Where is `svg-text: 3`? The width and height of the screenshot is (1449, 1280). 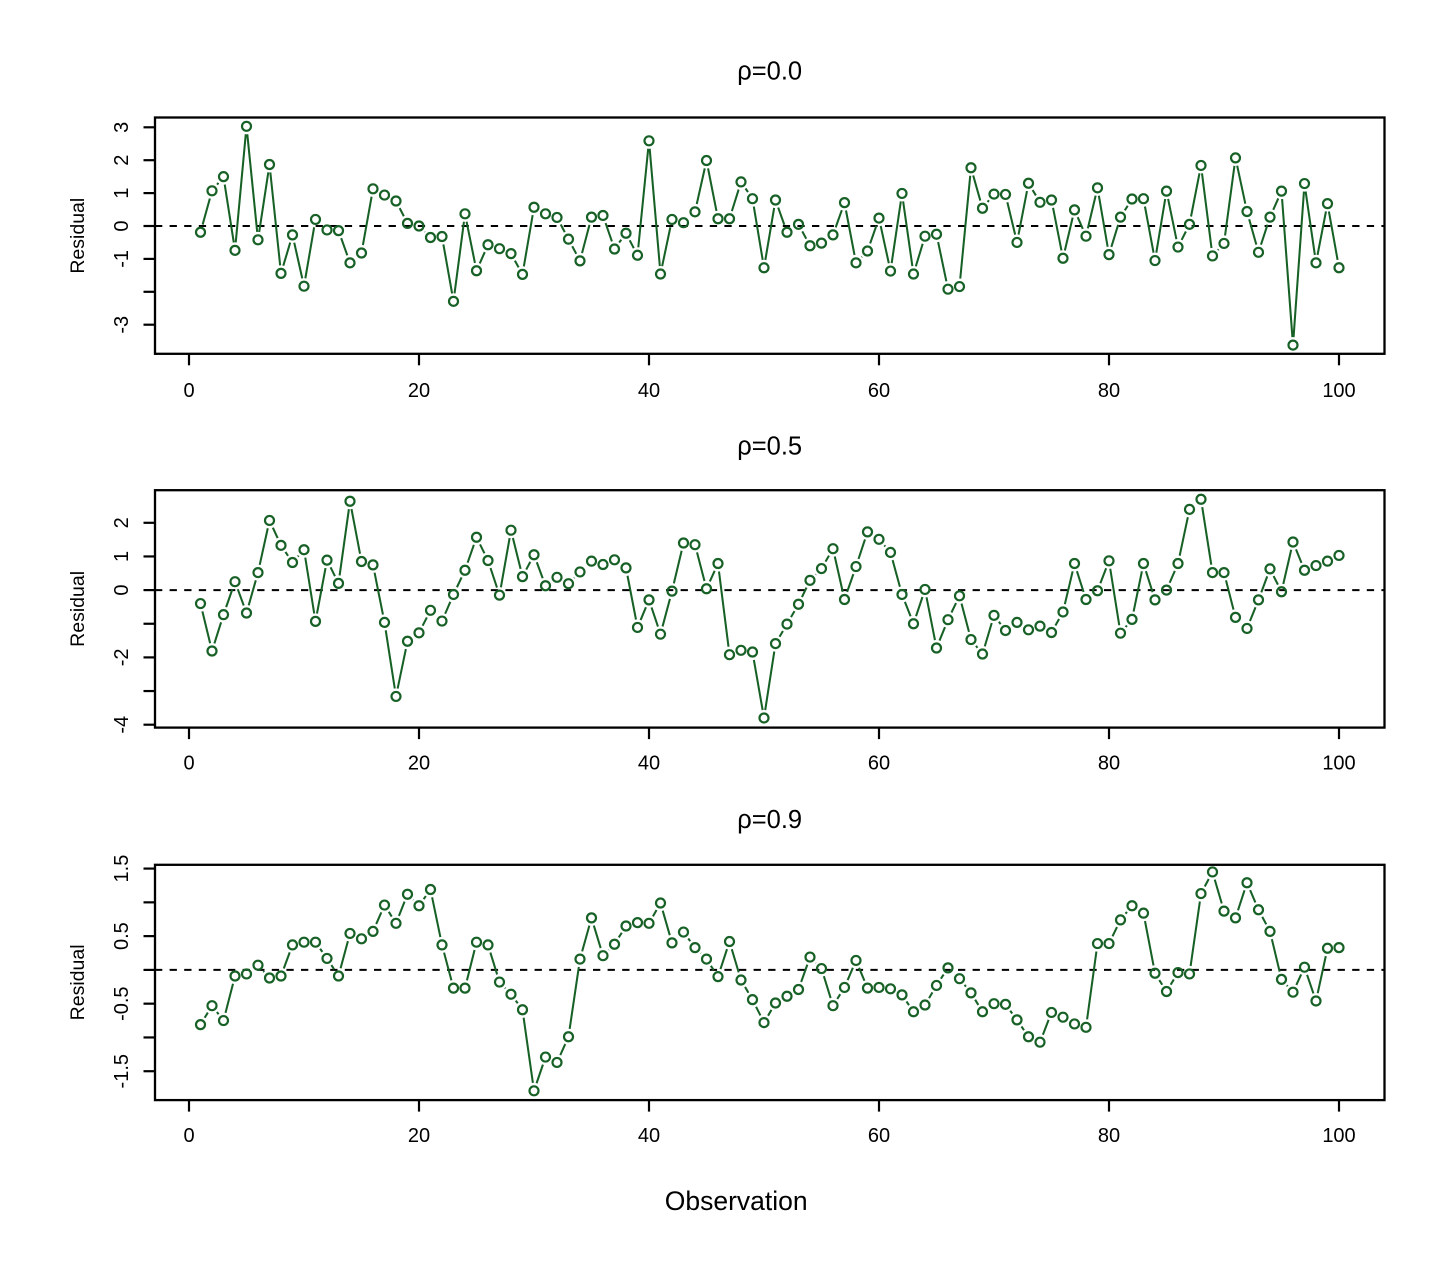
svg-text: 3 is located at coordinates (122, 127).